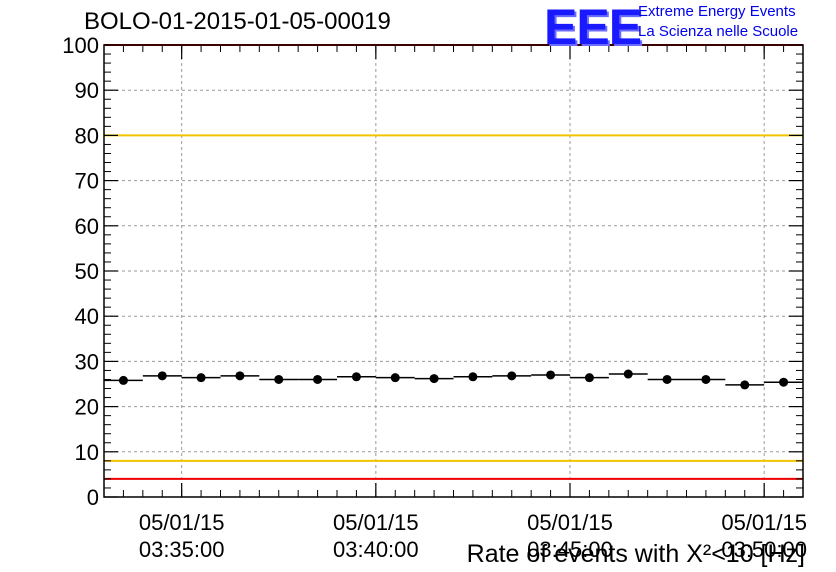 This screenshot has width=836, height=572. I want to click on chart-title: BOLO-01-2015-01-05-00019, so click(237, 21).